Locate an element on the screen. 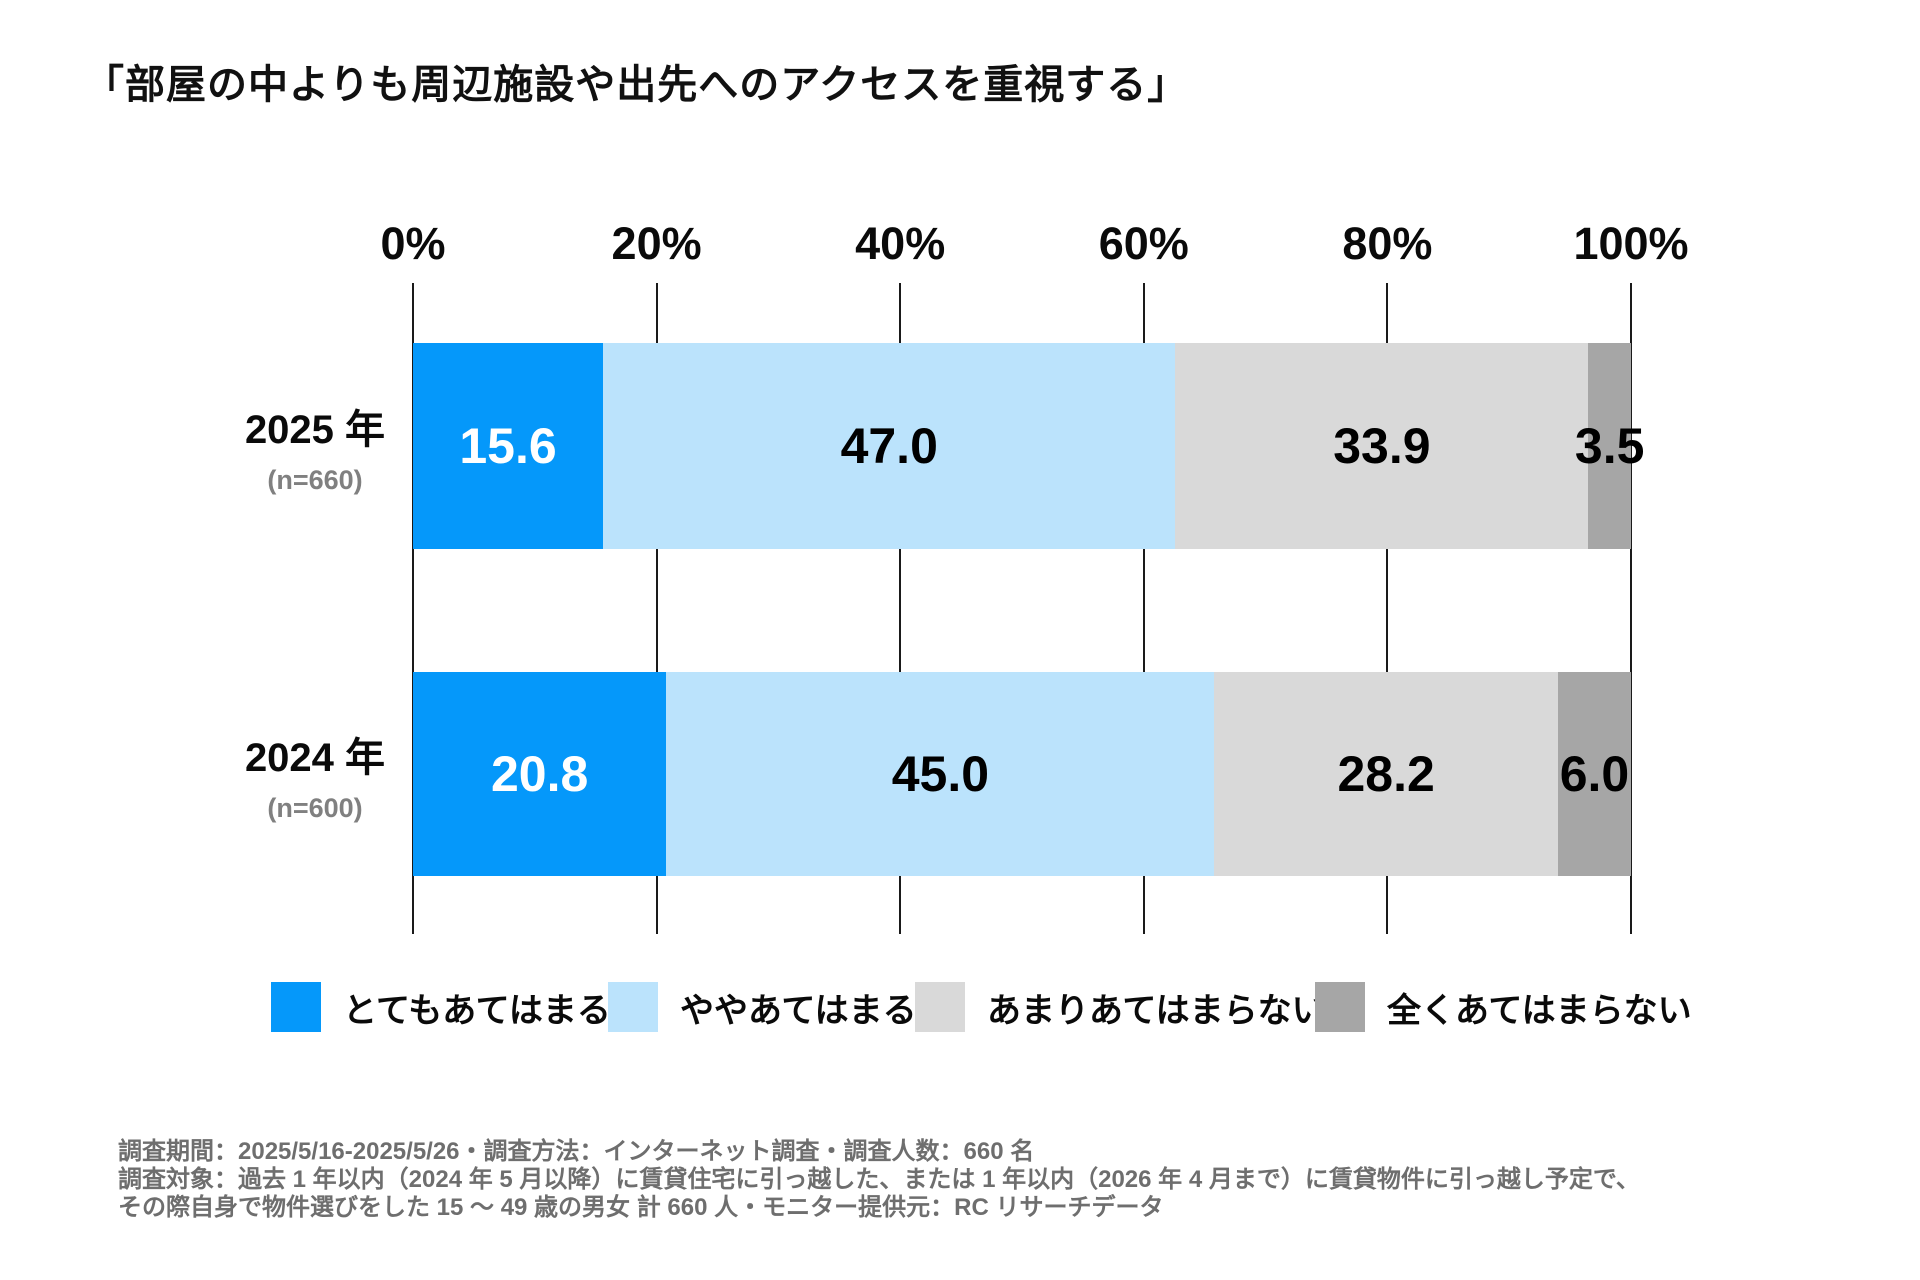 This screenshot has width=1920, height=1280. bar-segment: 3.5 is located at coordinates (1609, 446).